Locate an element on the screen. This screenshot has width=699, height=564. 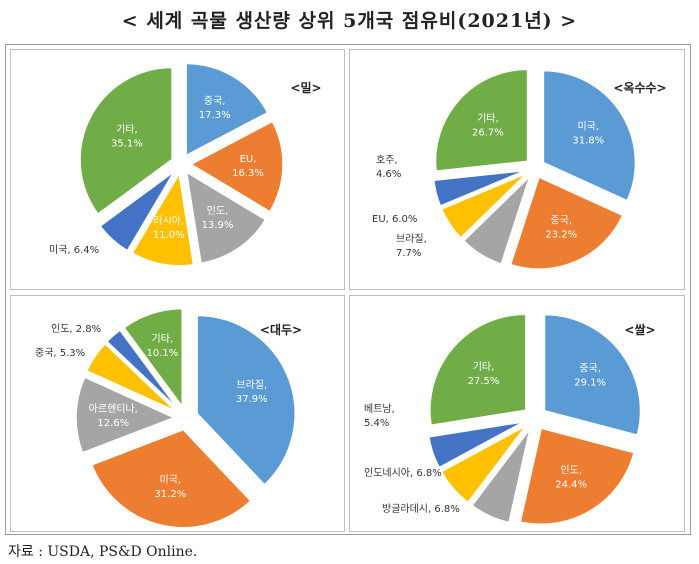
slice-label: 미국, 6.4% is located at coordinates (74, 250).